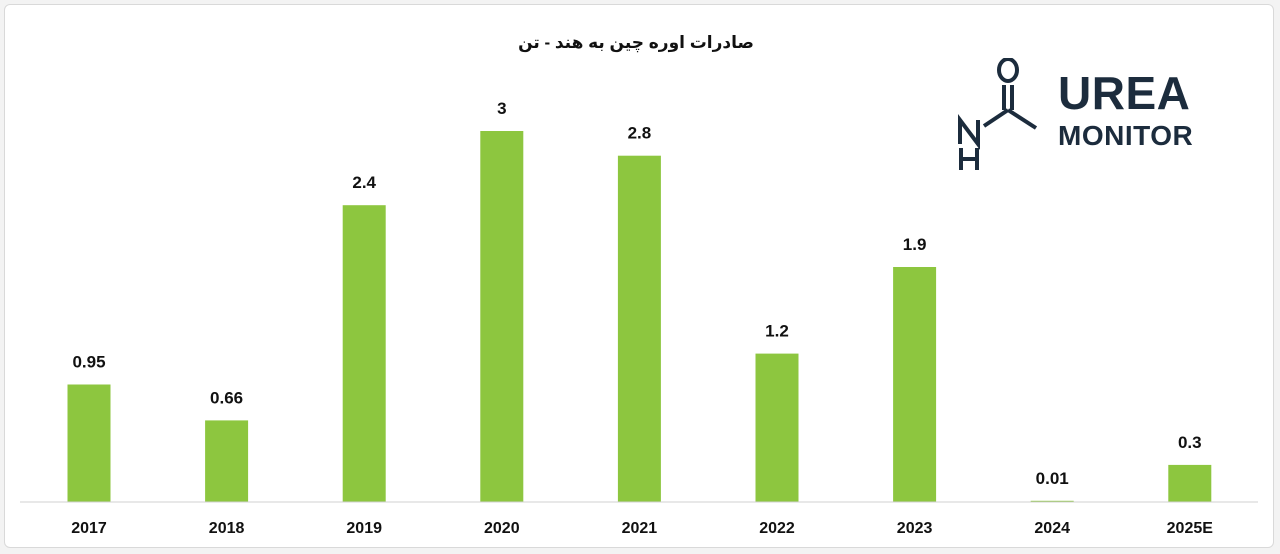 The height and width of the screenshot is (554, 1280). I want to click on x-tick-2024: 2024, so click(1052, 528).